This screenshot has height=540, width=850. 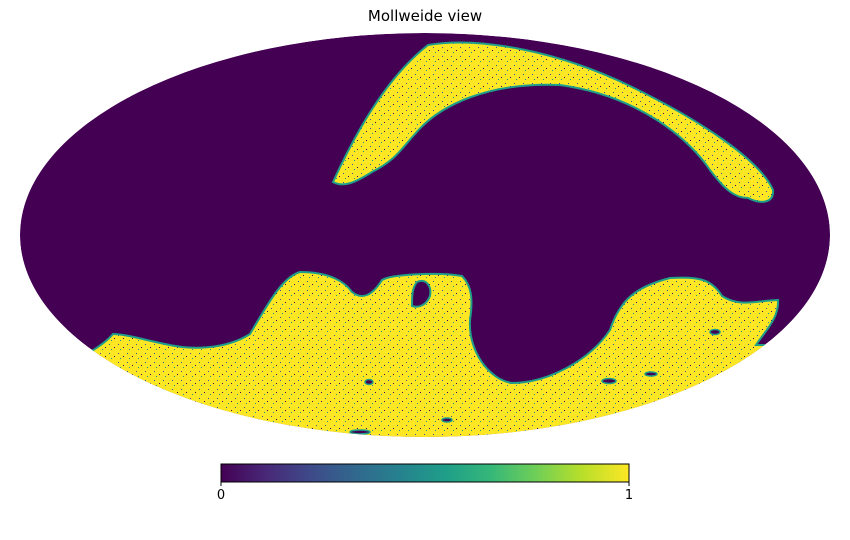 What do you see at coordinates (425, 16) in the screenshot?
I see `map-title: Mollweide view` at bounding box center [425, 16].